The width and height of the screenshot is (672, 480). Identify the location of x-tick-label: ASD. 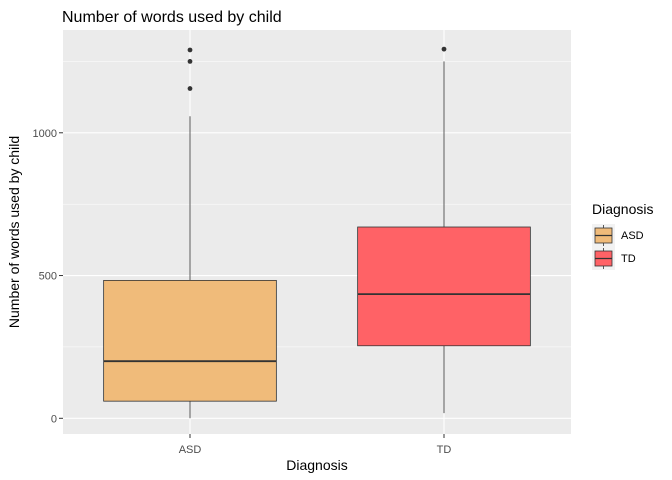
(190, 450).